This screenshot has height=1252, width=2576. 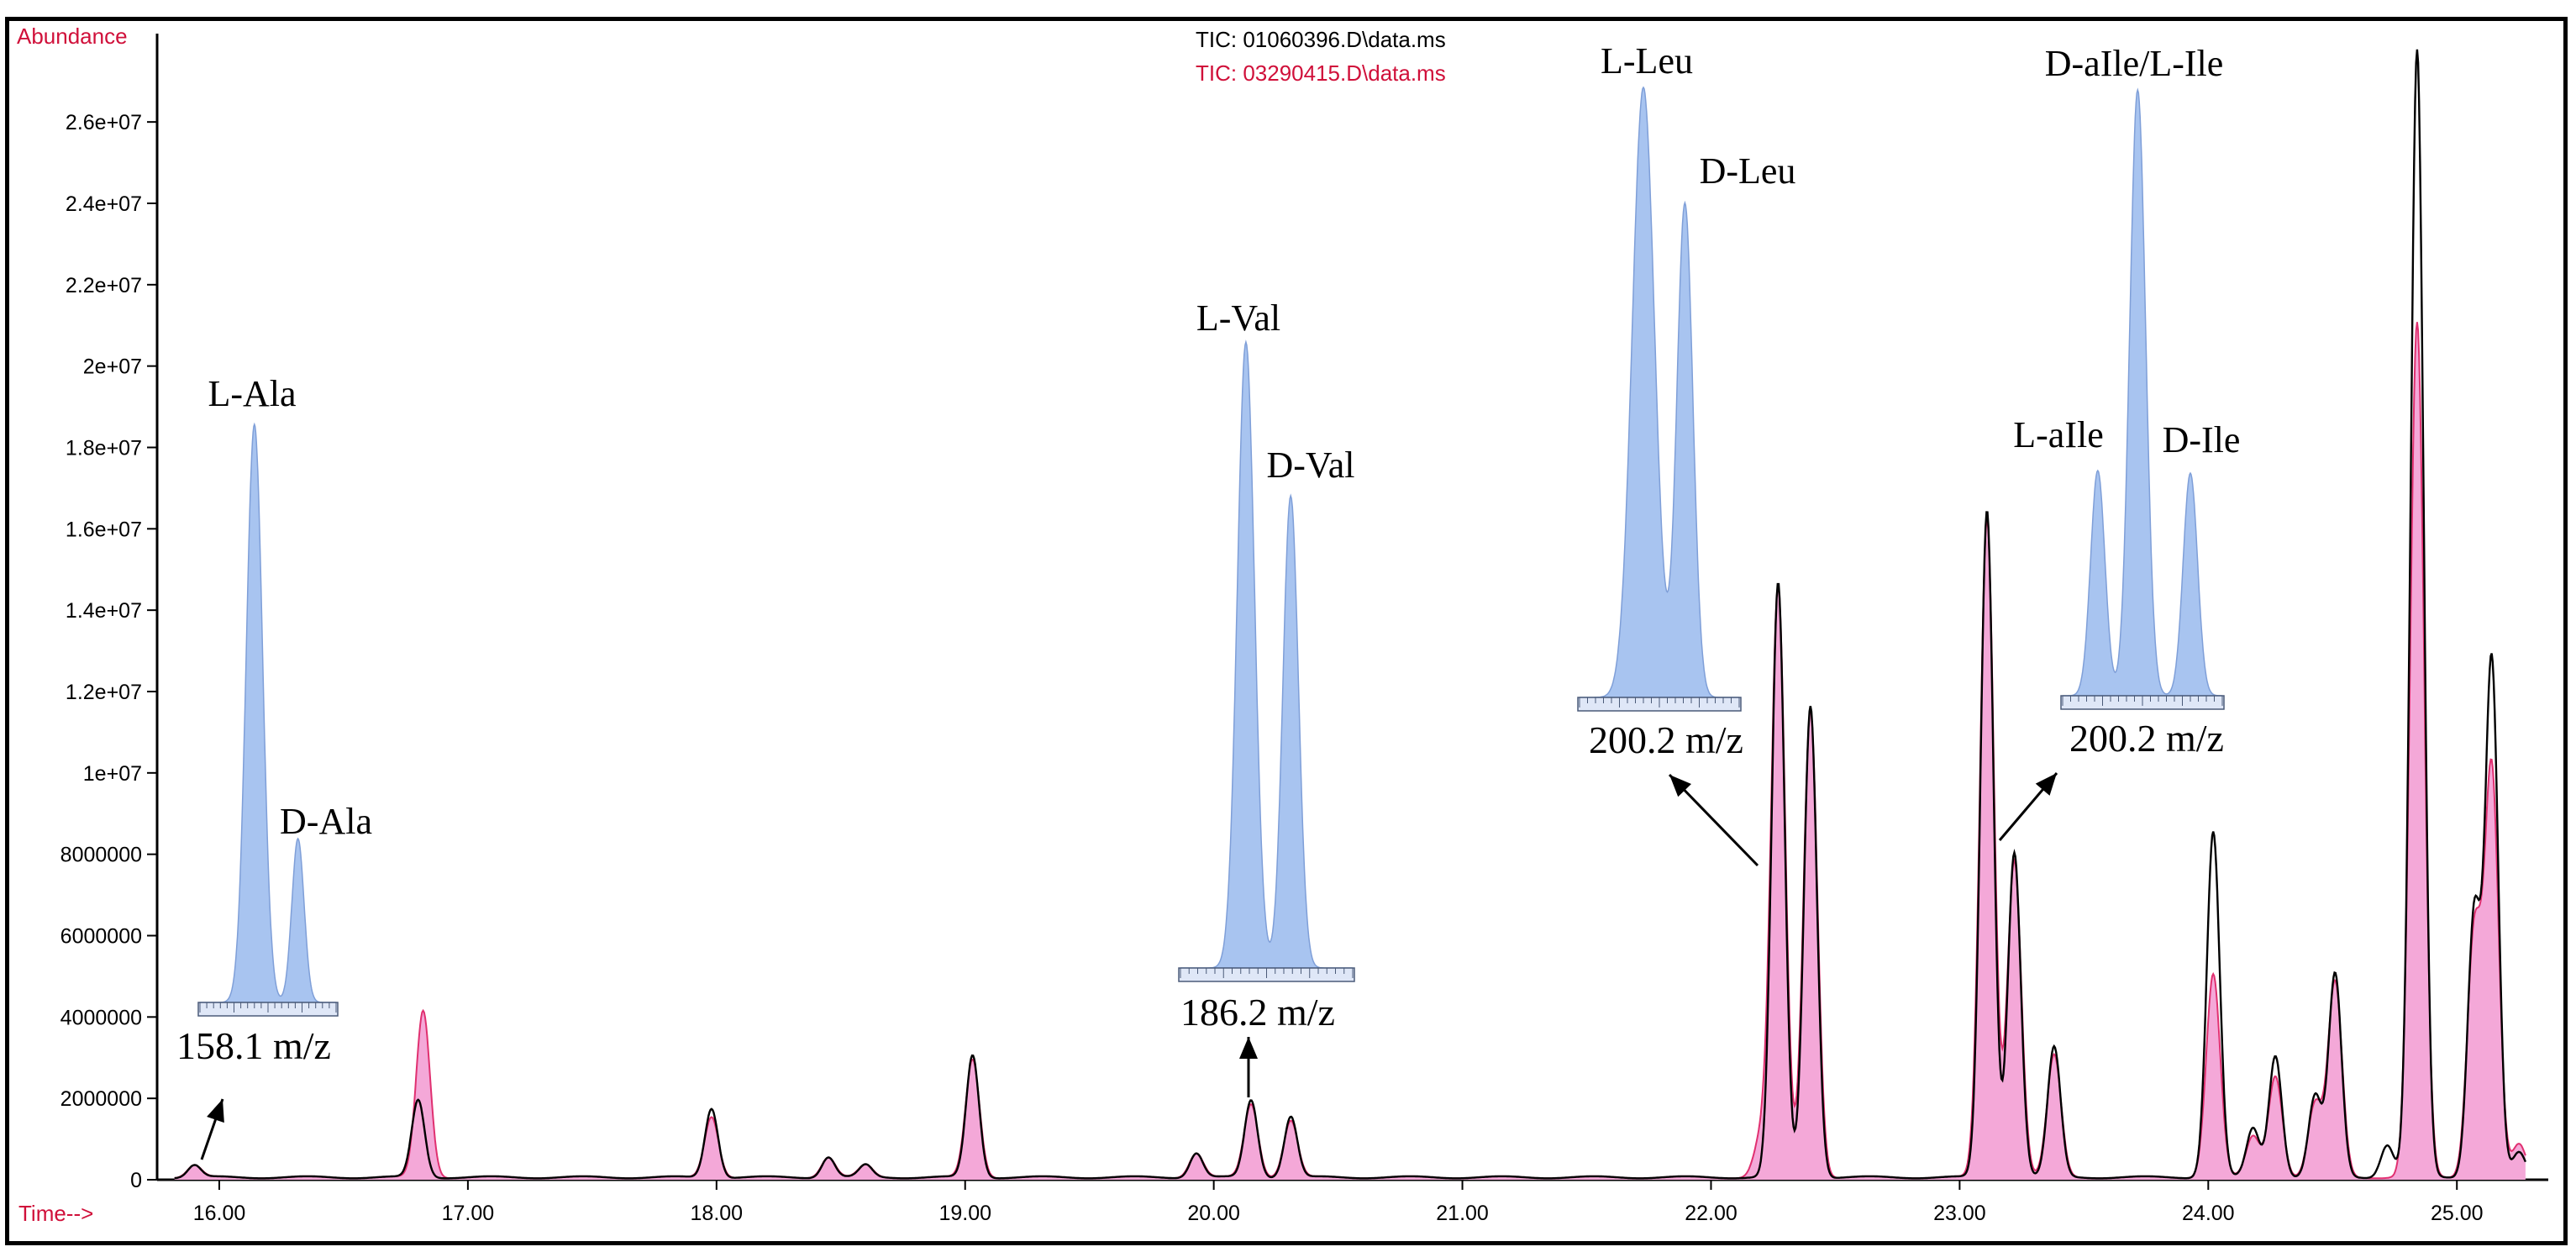 What do you see at coordinates (1257, 1013) in the screenshot?
I see `mz-label: 186.2 m/z` at bounding box center [1257, 1013].